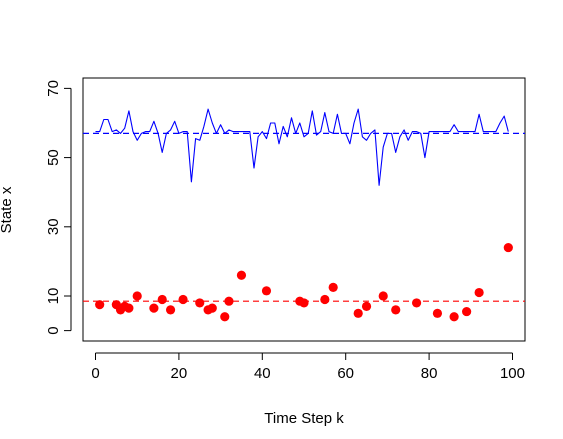 The width and height of the screenshot is (563, 439). Describe the element at coordinates (7, 209) in the screenshot. I see `y-axis-title: State x` at that location.